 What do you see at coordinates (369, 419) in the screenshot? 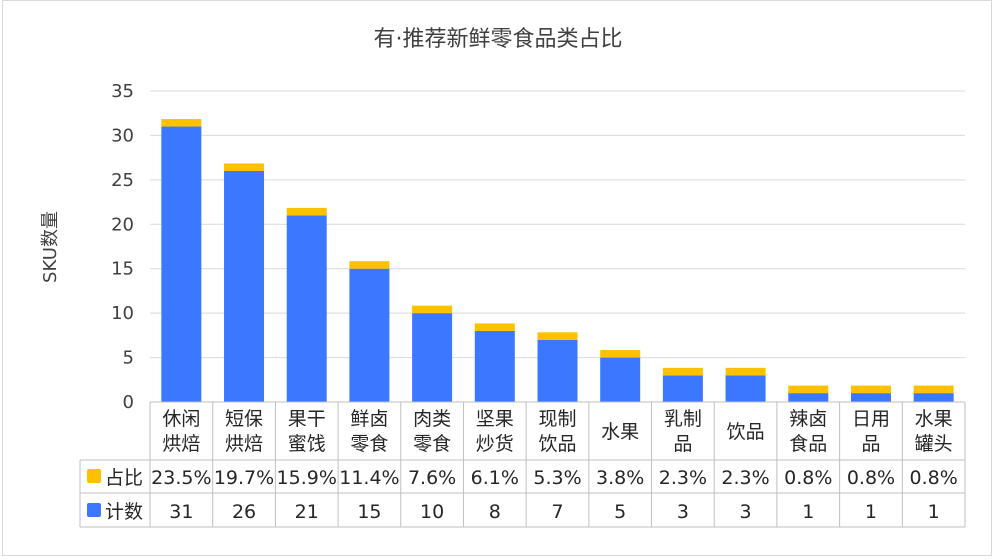
I see `category-label: 鲜卤` at bounding box center [369, 419].